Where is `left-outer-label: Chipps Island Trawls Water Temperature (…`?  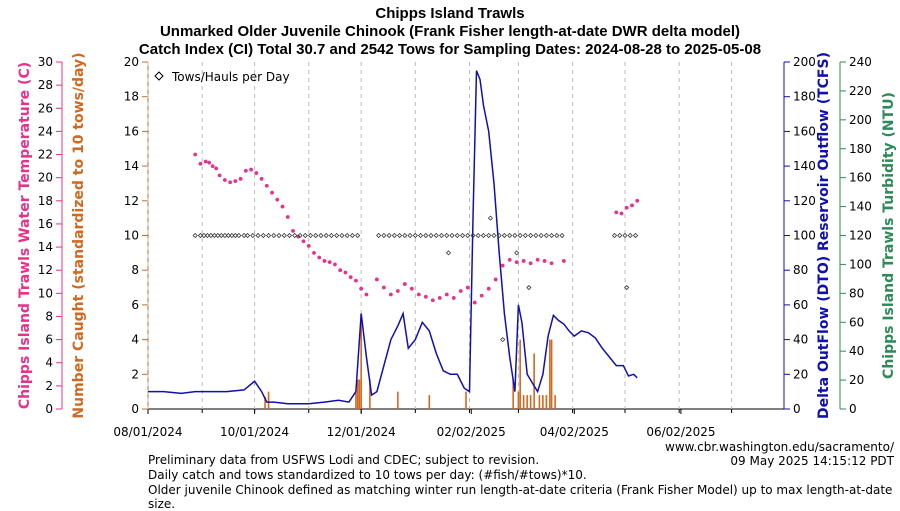
left-outer-label: Chipps Island Trawls Water Temperature (… is located at coordinates (25, 235).